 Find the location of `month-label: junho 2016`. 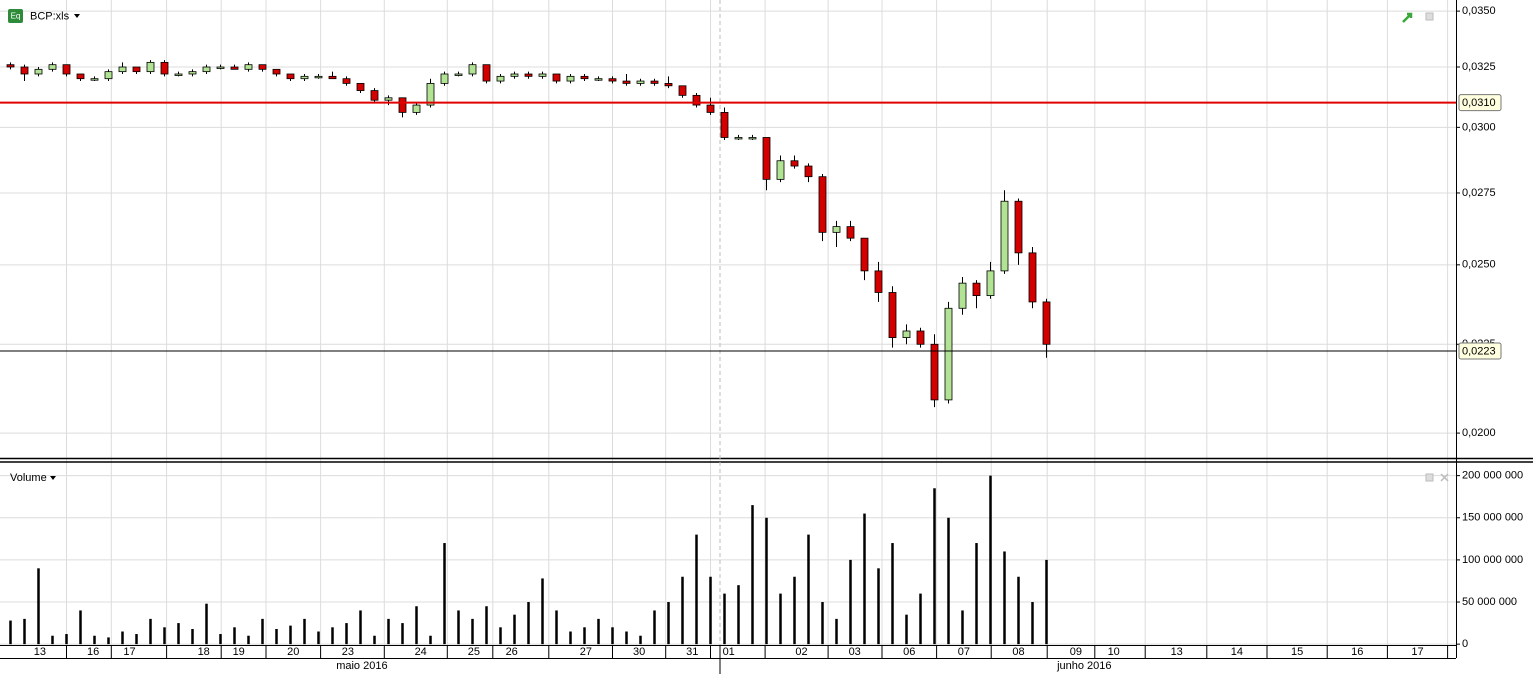

month-label: junho 2016 is located at coordinates (1083, 666).